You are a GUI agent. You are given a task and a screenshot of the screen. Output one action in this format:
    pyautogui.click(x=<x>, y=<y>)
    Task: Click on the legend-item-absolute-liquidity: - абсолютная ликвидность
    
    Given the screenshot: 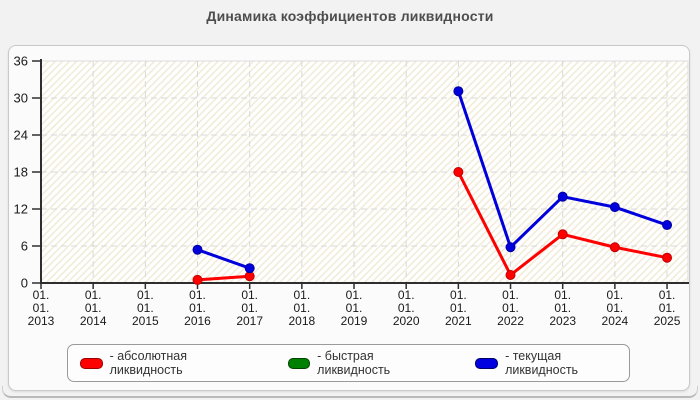 What is the action you would take?
    pyautogui.click(x=167, y=363)
    